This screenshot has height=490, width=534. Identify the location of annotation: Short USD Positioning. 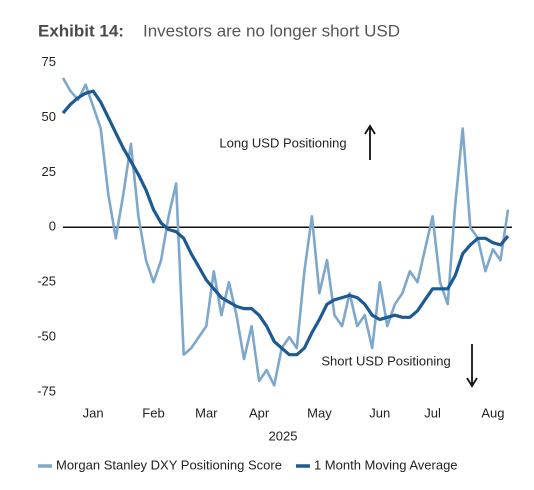
(385, 360).